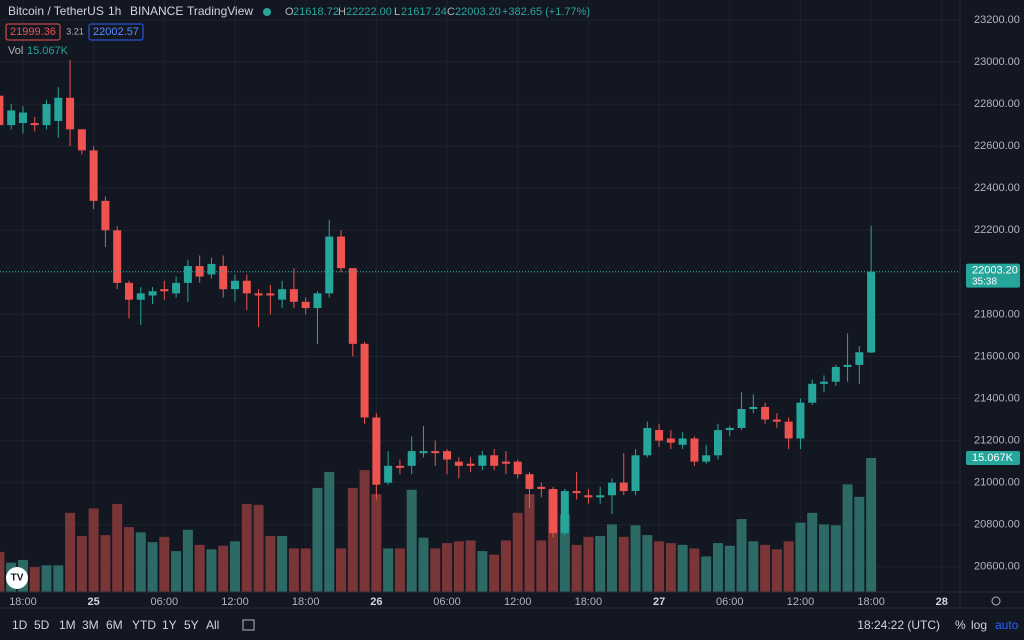 The width and height of the screenshot is (1024, 640). Describe the element at coordinates (960, 625) in the screenshot. I see `percent-toggle: %` at that location.